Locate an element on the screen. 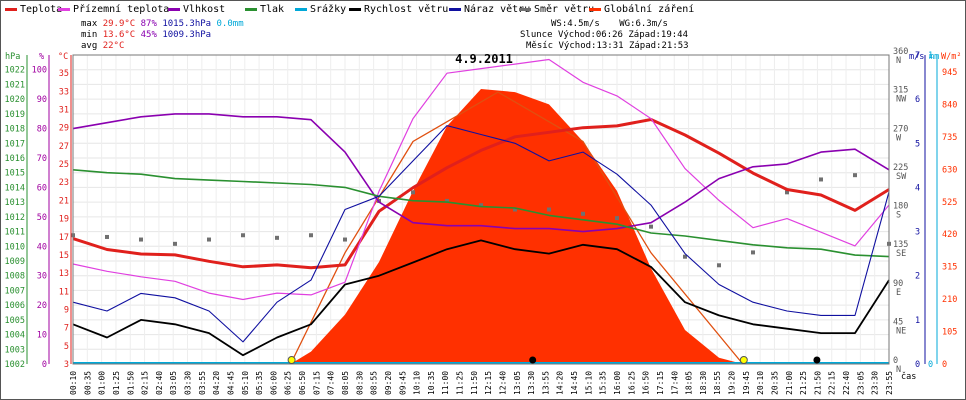  axis-tick-temperature_C: 21 is located at coordinates (64, 201).